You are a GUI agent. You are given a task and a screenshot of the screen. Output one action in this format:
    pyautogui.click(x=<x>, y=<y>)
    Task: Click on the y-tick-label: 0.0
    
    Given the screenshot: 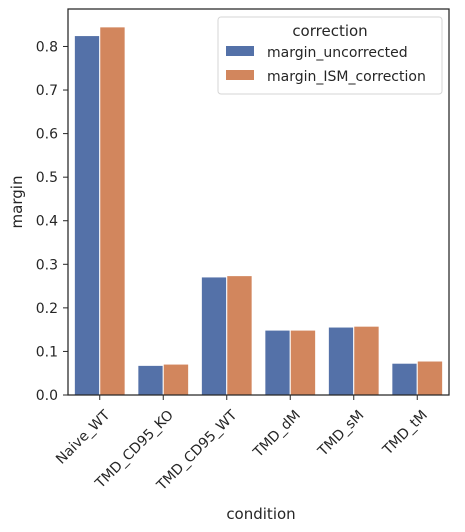 What is the action you would take?
    pyautogui.click(x=47, y=396)
    